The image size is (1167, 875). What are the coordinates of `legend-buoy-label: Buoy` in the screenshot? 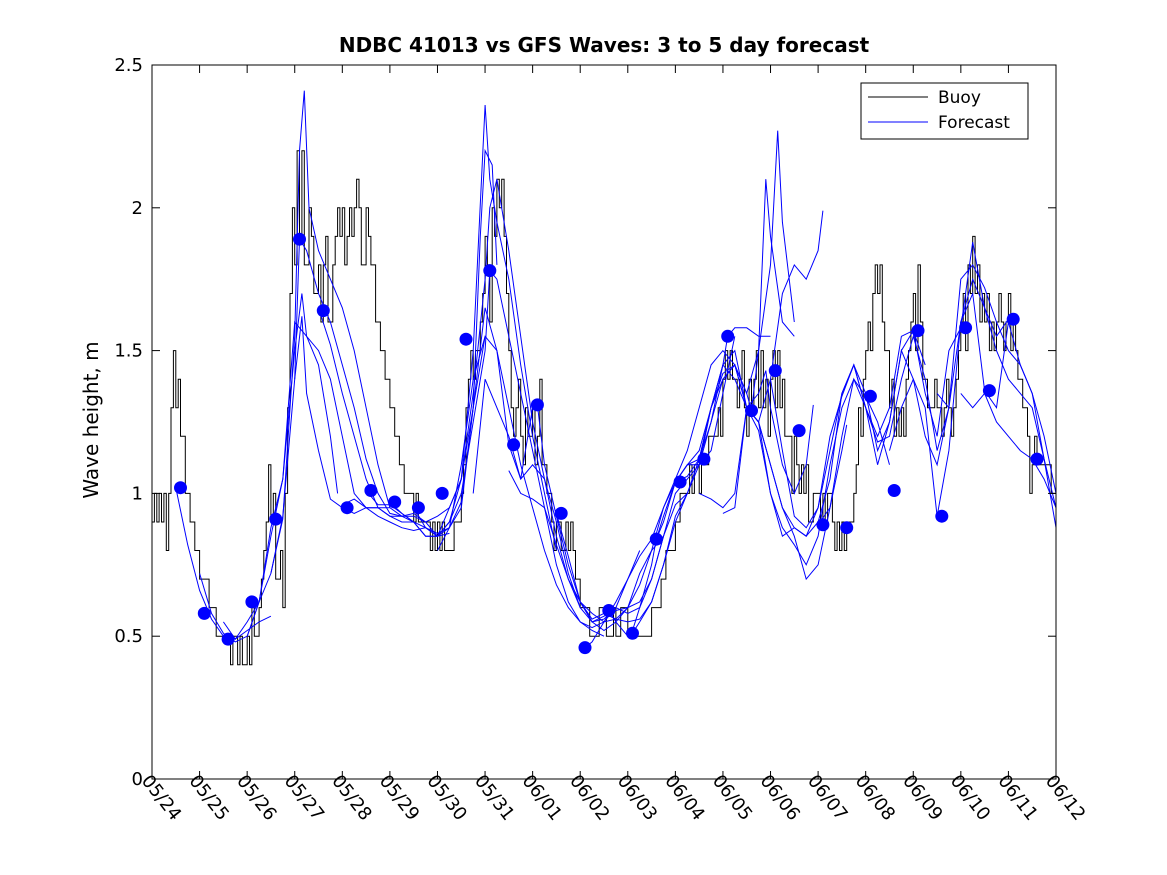 It's located at (959, 98).